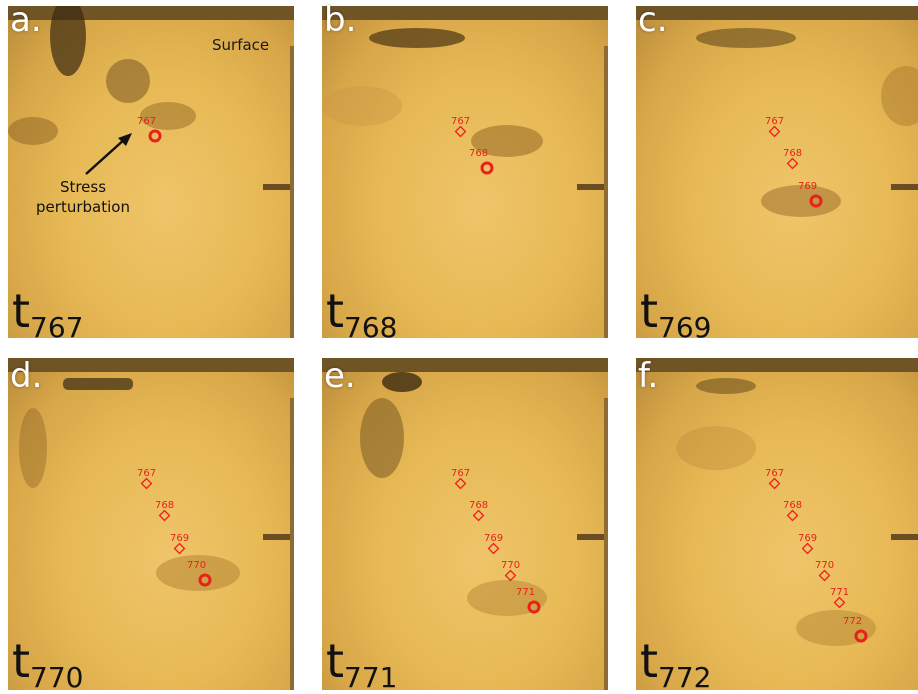 The height and width of the screenshot is (694, 918). I want to click on time-label-e: t771, so click(362, 665).